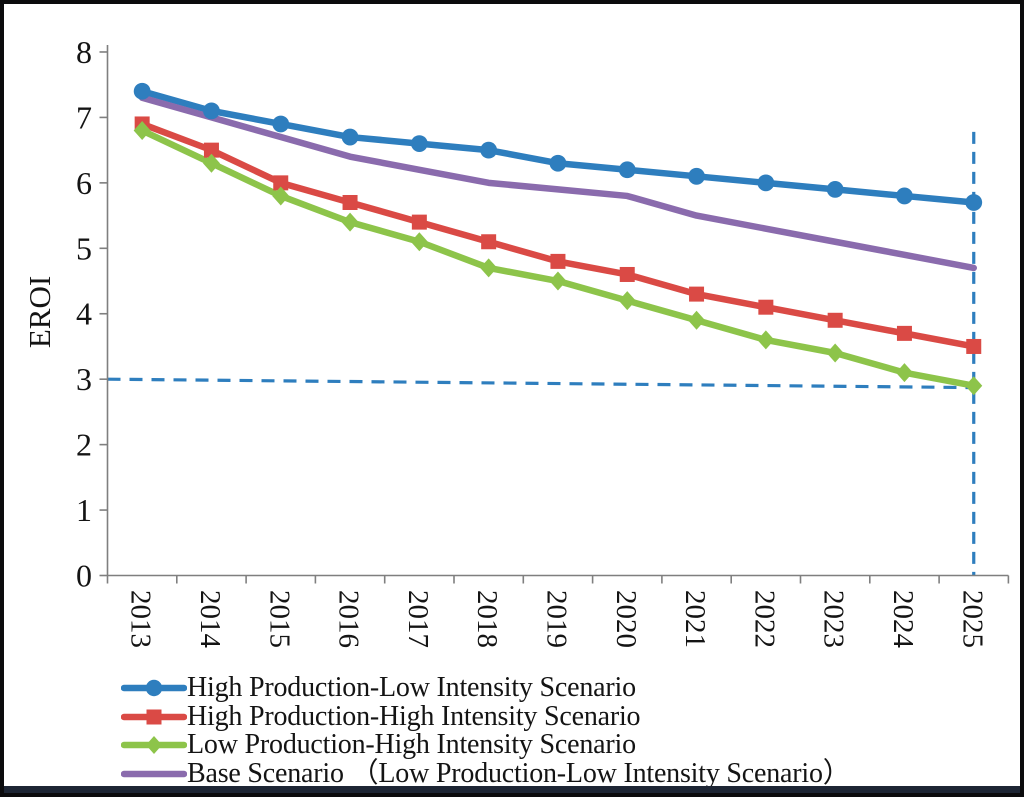 Image resolution: width=1024 pixels, height=801 pixels. I want to click on legend-key-square, so click(154, 717).